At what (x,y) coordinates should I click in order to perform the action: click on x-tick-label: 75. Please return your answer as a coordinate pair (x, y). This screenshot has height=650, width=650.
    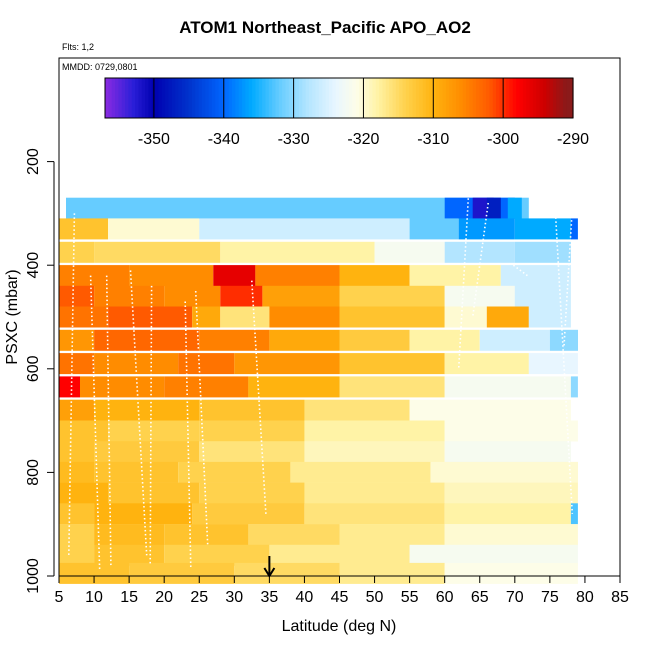
    Looking at the image, I should click on (550, 597).